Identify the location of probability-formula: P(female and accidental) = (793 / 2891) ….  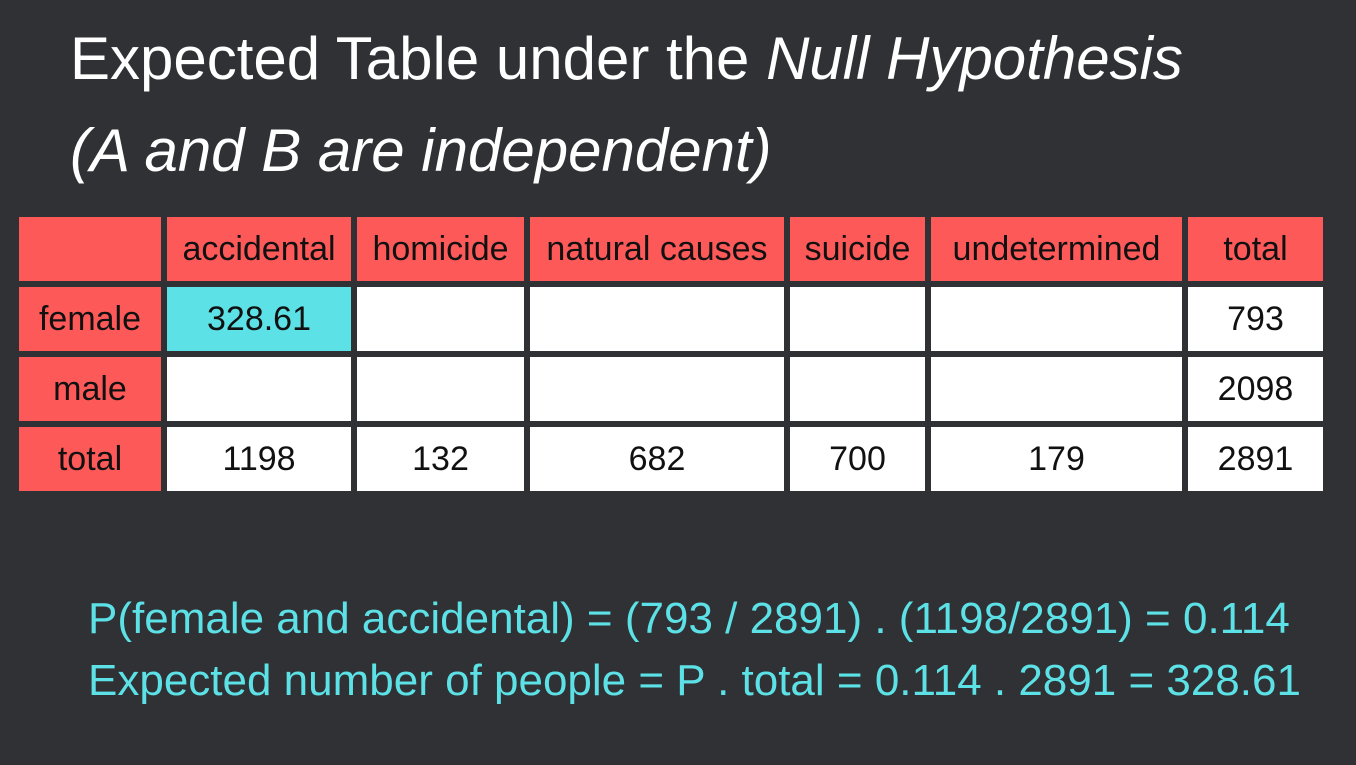
(689, 618).